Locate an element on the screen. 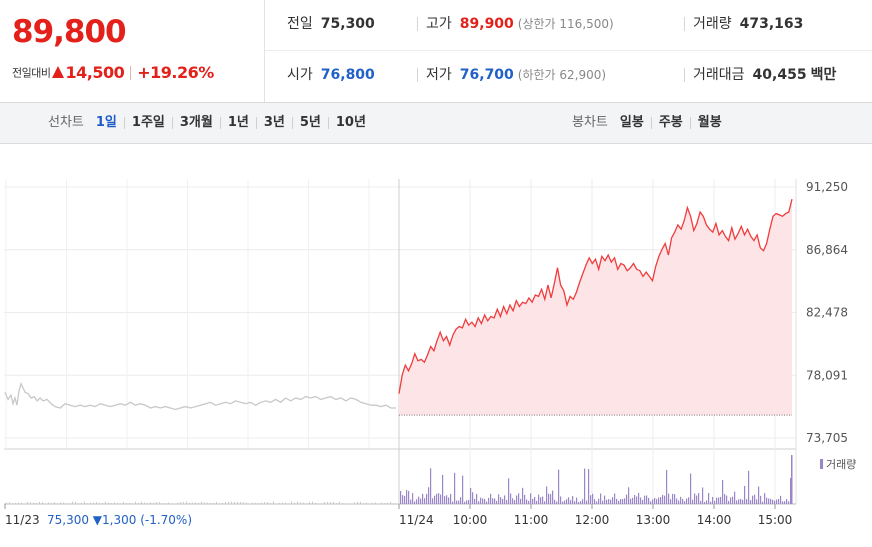 The image size is (872, 547). divider is located at coordinates (684, 24).